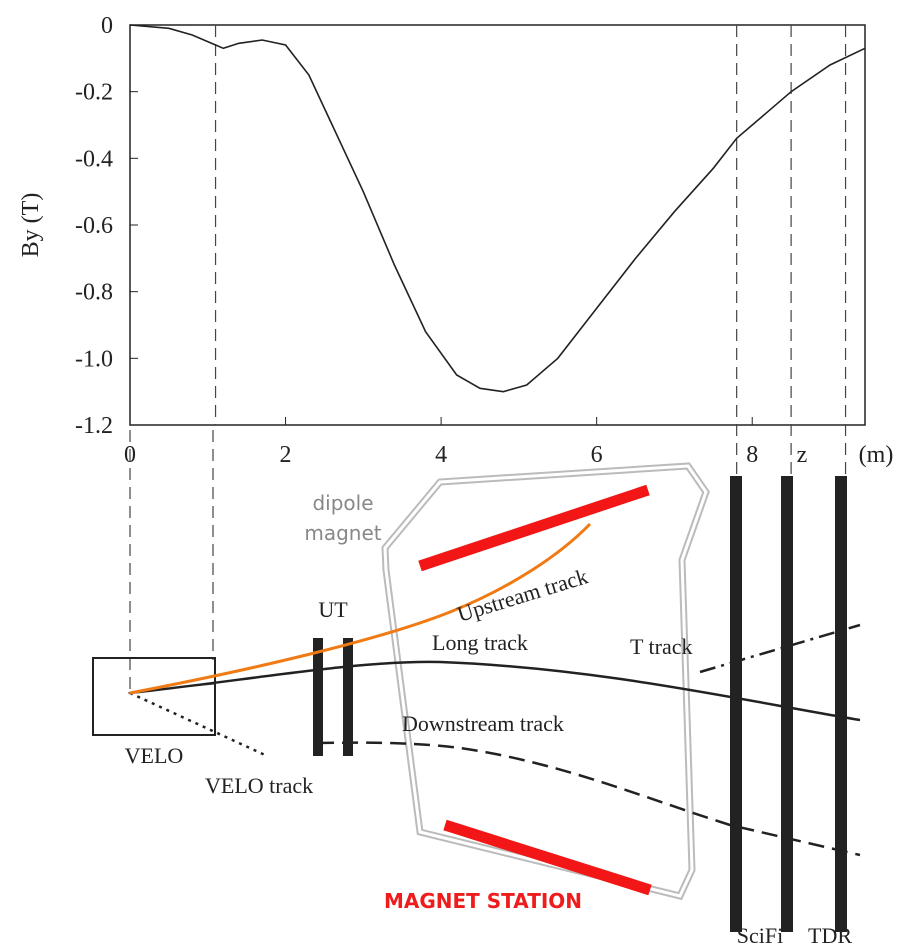 This screenshot has height=950, width=906. What do you see at coordinates (94, 93) in the screenshot?
I see `y-tick-label: -0.2` at bounding box center [94, 93].